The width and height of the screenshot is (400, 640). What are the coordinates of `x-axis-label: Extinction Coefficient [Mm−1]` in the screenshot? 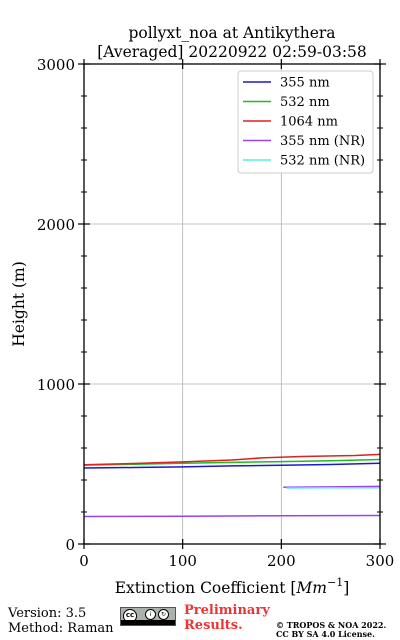 It's located at (232, 586).